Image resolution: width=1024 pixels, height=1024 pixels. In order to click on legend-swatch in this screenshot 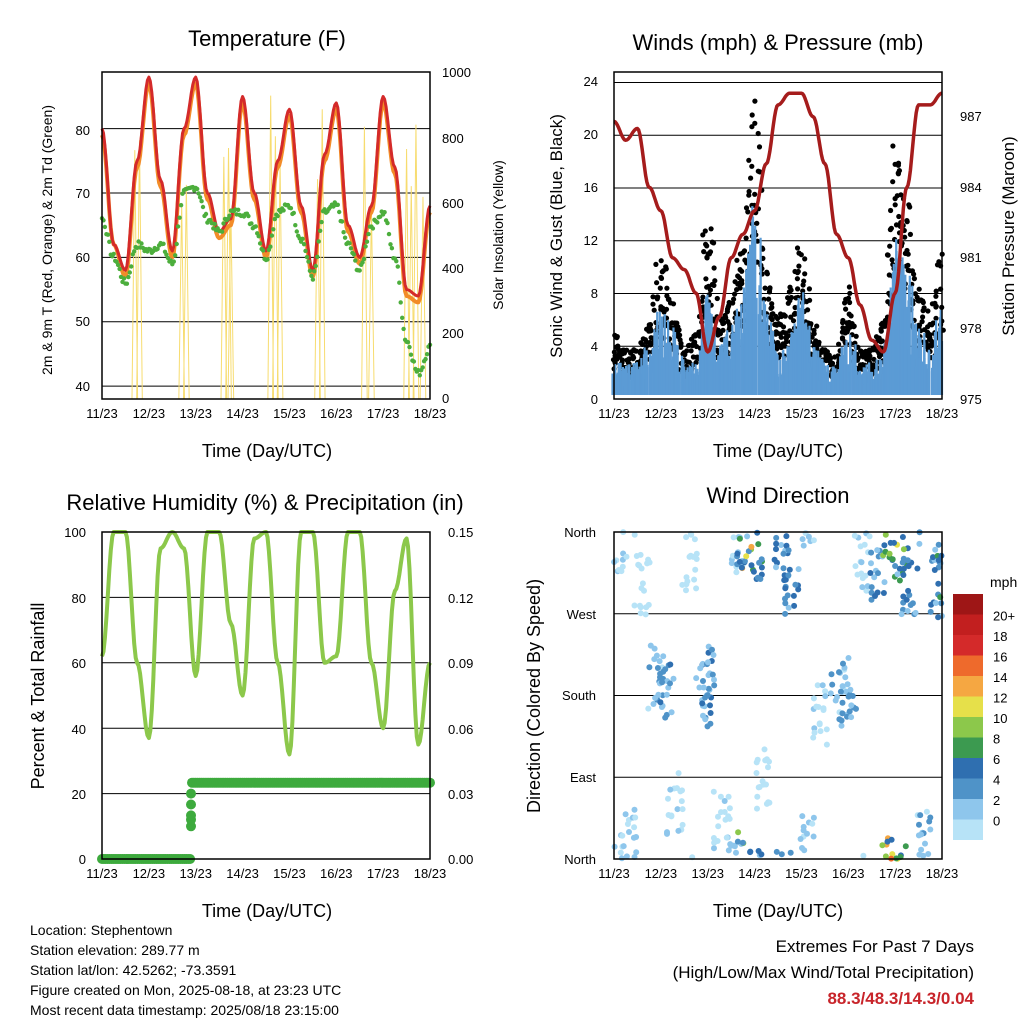, I will do `click(968, 645)`.